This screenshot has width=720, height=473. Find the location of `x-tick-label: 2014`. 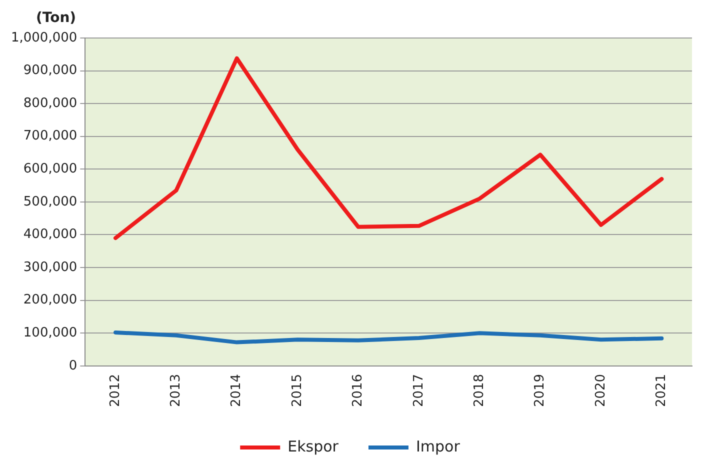

x-tick-label: 2014 is located at coordinates (236, 391).